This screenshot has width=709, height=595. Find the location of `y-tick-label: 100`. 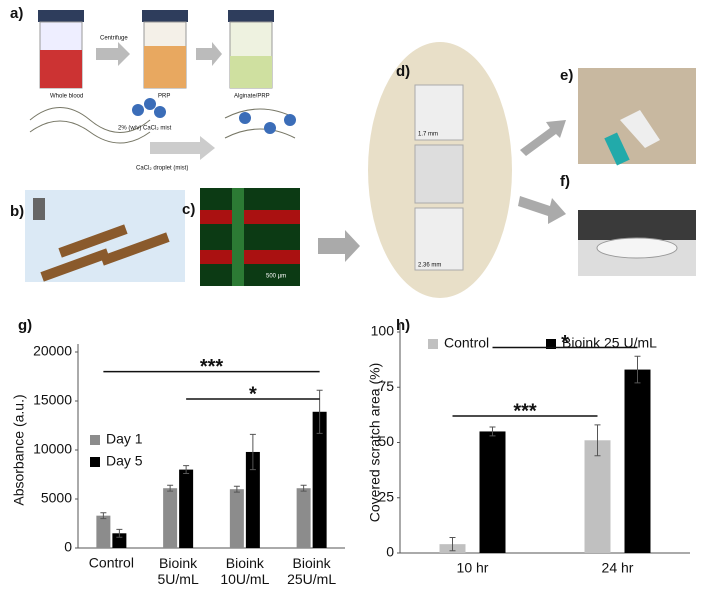

y-tick-label: 100 is located at coordinates (383, 331).